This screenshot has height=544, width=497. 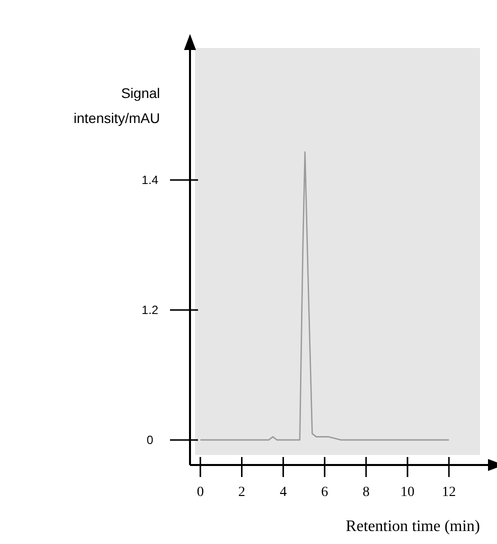 What do you see at coordinates (242, 492) in the screenshot?
I see `x-tick-label: 2` at bounding box center [242, 492].